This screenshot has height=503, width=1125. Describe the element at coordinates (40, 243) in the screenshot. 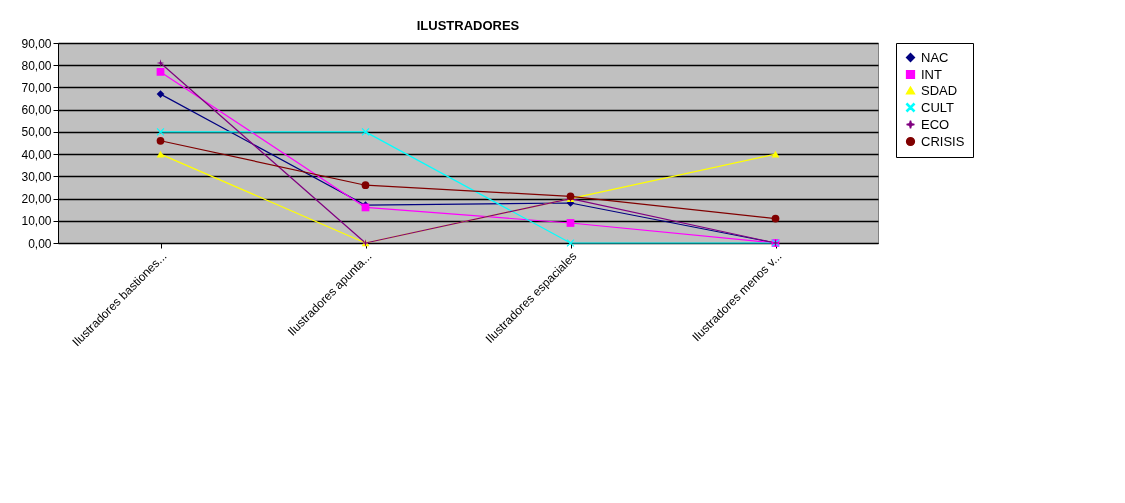

I see `y-tick-label: 0,00` at that location.